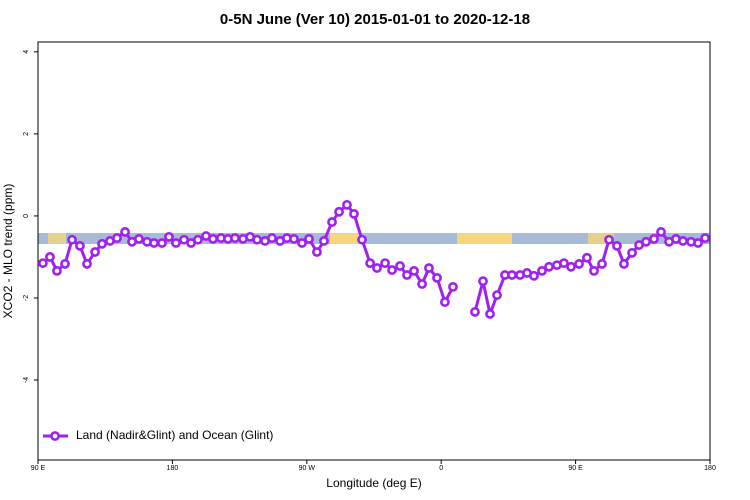 This screenshot has height=500, width=750. Describe the element at coordinates (373, 483) in the screenshot. I see `x-axis-label: Longitude (deg E)` at that location.